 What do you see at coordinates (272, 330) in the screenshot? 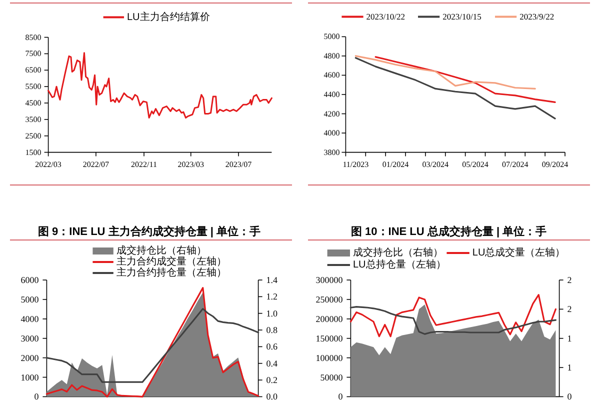
I see `y2-tick-label: 0.8` at bounding box center [272, 330].